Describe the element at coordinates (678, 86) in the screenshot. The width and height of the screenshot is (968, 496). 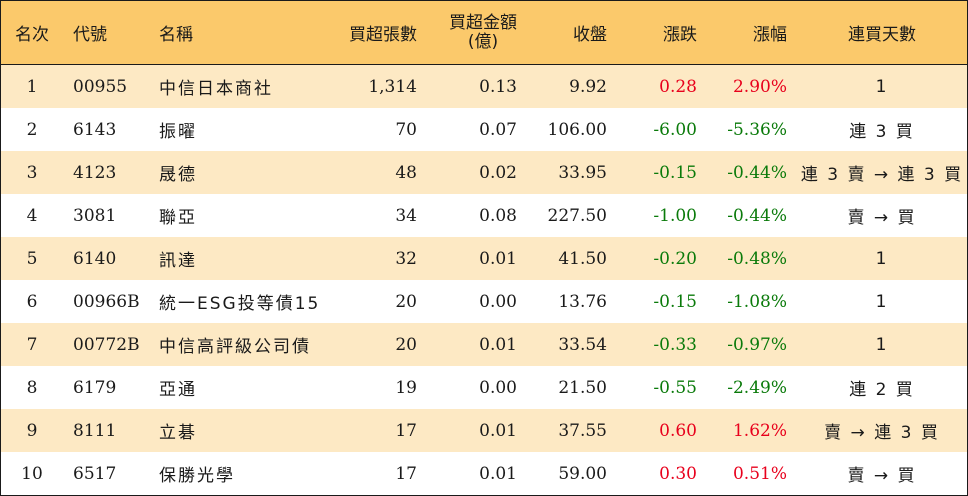
I see `change-cell: 0.28` at that location.